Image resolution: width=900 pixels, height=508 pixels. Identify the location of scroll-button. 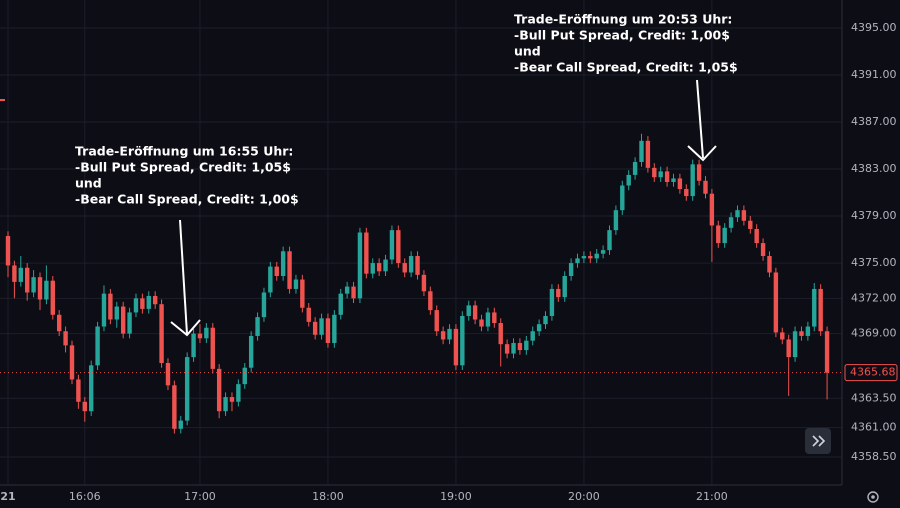
(818, 441).